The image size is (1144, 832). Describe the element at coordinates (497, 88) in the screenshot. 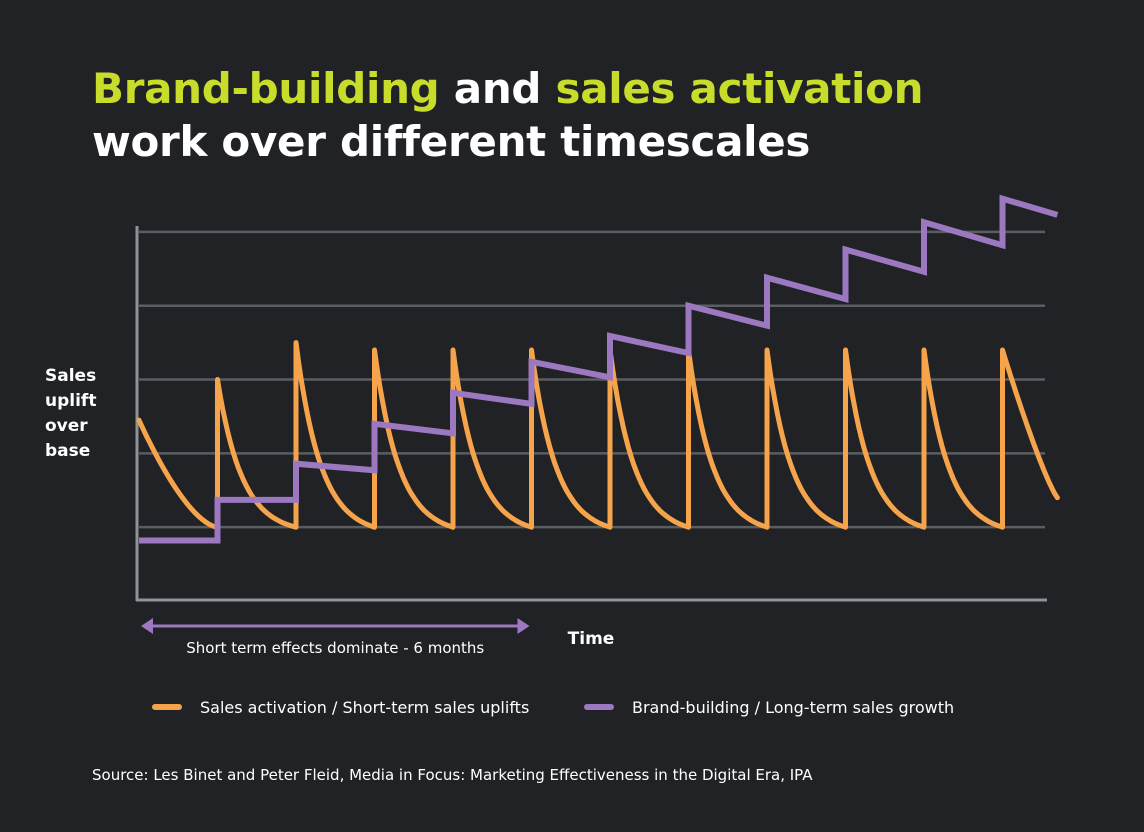

I see `title-and: and` at that location.